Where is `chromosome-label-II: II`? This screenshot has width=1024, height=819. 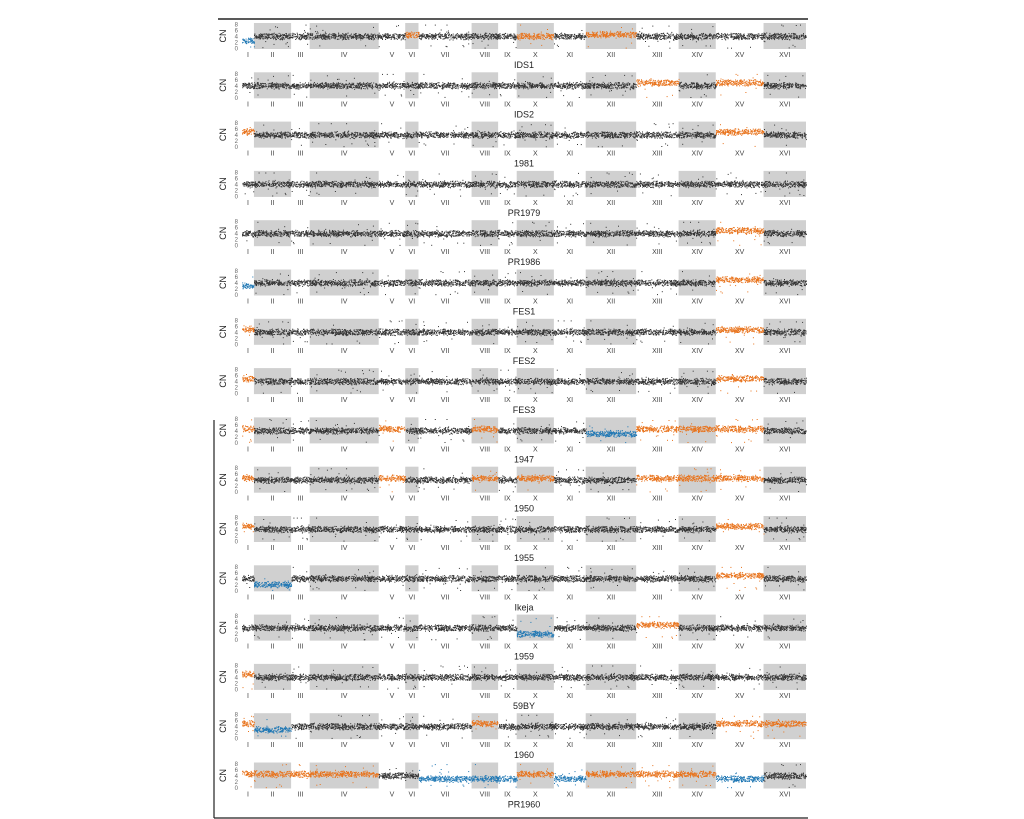
chromosome-label-II: II is located at coordinates (273, 55).